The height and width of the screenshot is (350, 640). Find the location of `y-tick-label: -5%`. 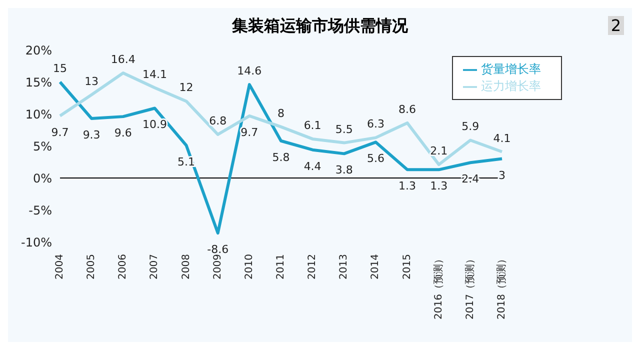

y-tick-label: -5% is located at coordinates (40, 210).